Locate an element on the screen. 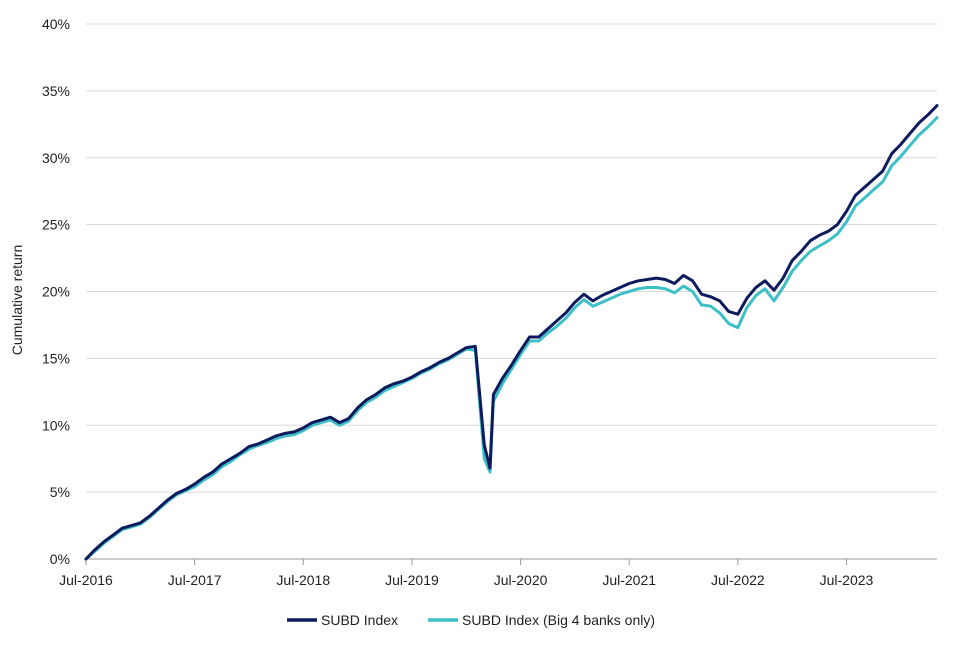 The height and width of the screenshot is (652, 955). y-axis-label: Cumulative return is located at coordinates (17, 300).